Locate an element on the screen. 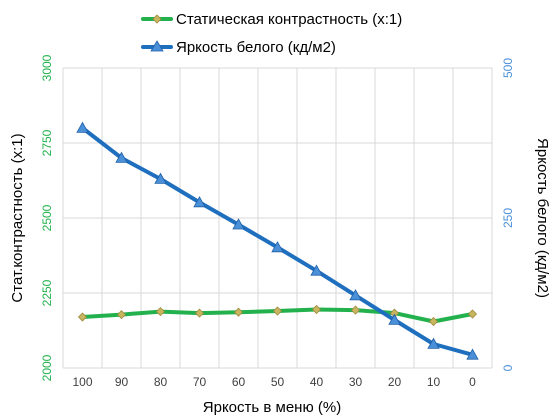 The image size is (558, 419). x-tick-label: 80 is located at coordinates (161, 382).